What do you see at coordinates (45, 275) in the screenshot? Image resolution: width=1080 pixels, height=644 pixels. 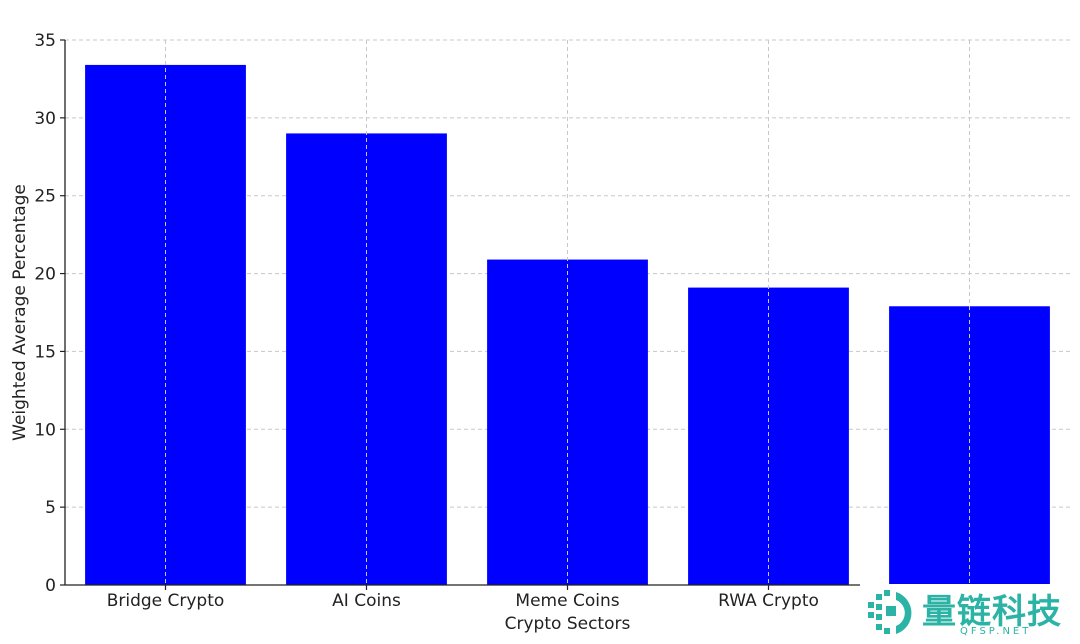 I see `y-tick-label: 20` at bounding box center [45, 275].